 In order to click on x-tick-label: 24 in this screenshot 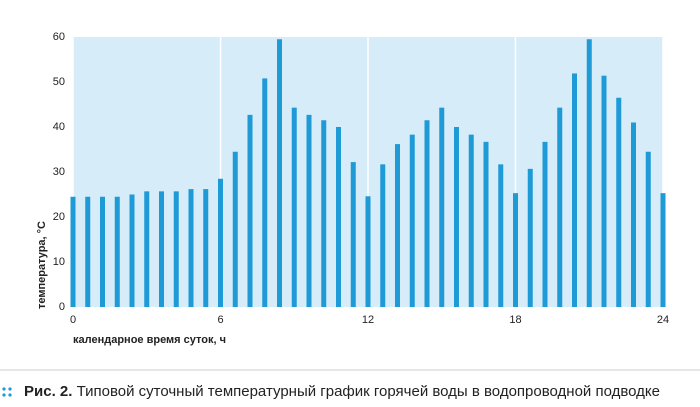, I will do `click(663, 320)`.